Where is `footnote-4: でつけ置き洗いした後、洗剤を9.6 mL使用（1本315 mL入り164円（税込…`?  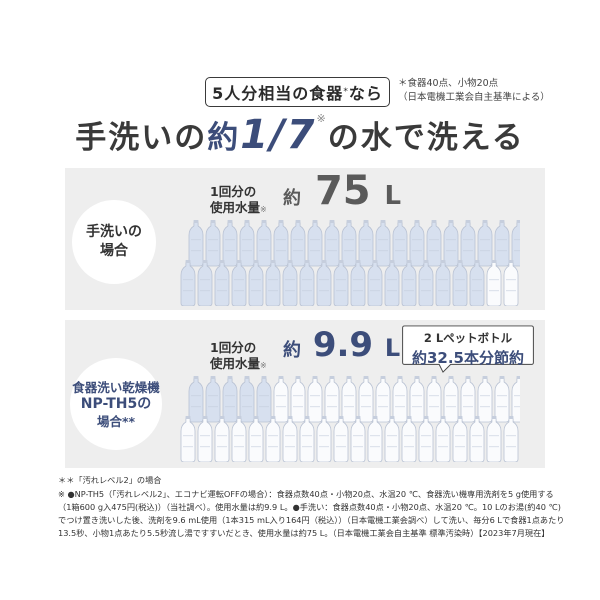 footnote-4: でつけ置き洗いした後、洗剤を9.6 mL使用（1本315 mL入り164円（税込… is located at coordinates (311, 520).